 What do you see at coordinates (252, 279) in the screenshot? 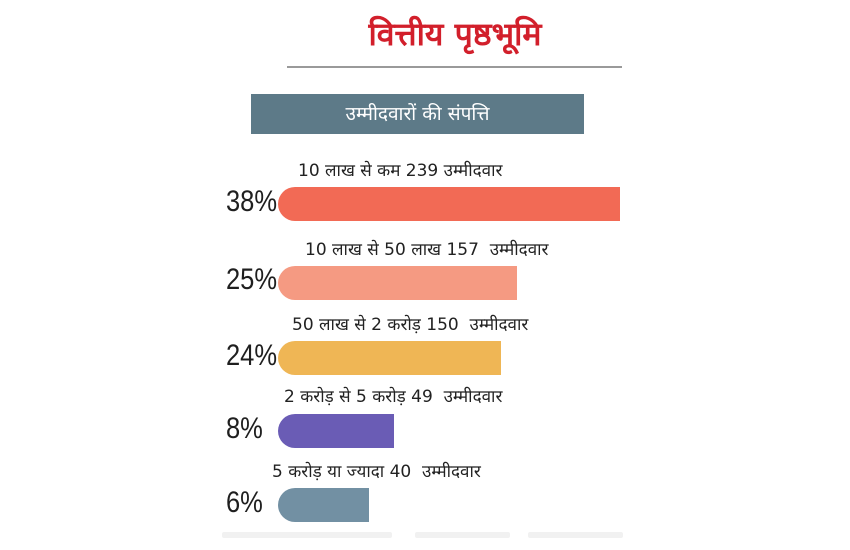
I see `bar-percent: 25%` at bounding box center [252, 279].